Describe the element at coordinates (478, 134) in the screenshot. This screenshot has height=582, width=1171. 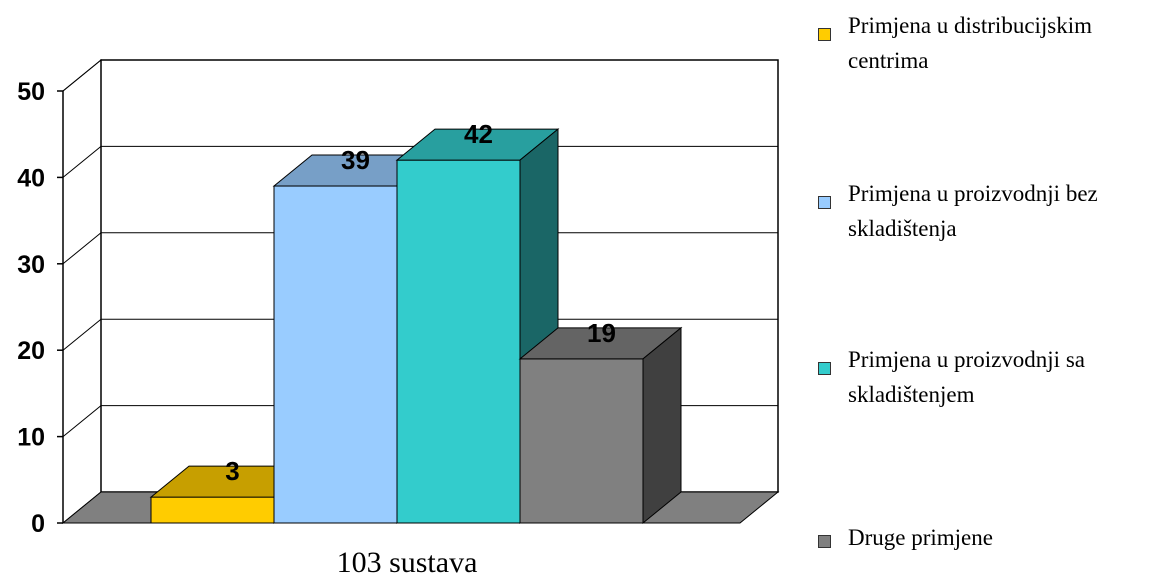
I see `data-label-2: 42` at that location.